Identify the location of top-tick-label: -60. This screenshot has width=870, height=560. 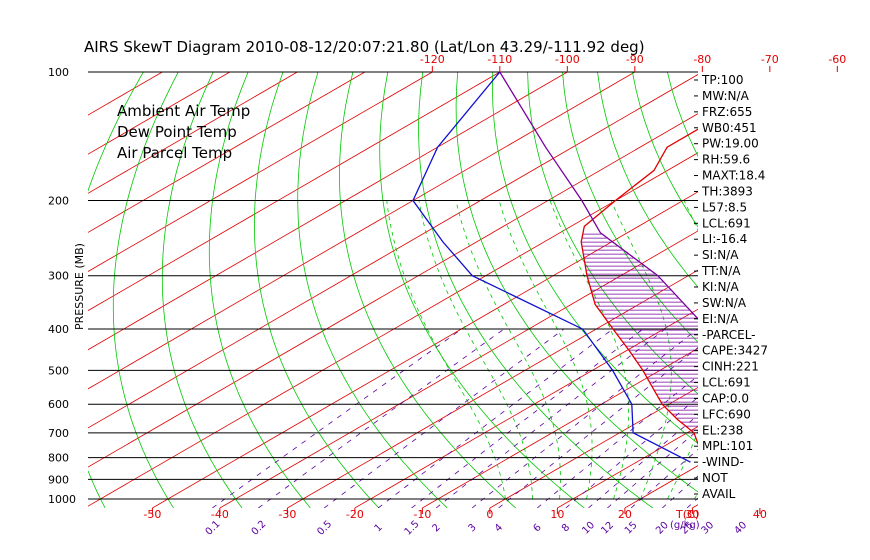
(837, 59).